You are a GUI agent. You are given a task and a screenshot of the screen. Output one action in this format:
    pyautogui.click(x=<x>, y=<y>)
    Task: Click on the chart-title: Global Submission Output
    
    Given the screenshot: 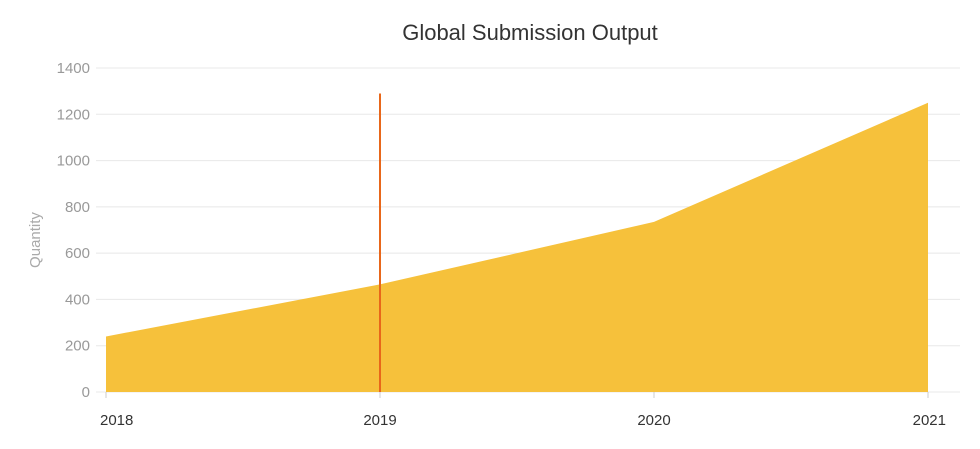 What is the action you would take?
    pyautogui.click(x=530, y=32)
    